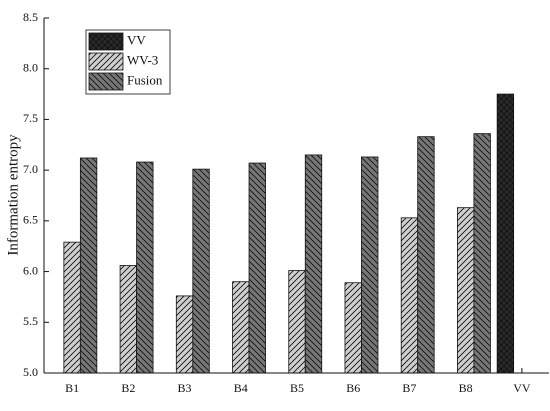  I want to click on y-tick-label: 7.0, so click(30, 169).